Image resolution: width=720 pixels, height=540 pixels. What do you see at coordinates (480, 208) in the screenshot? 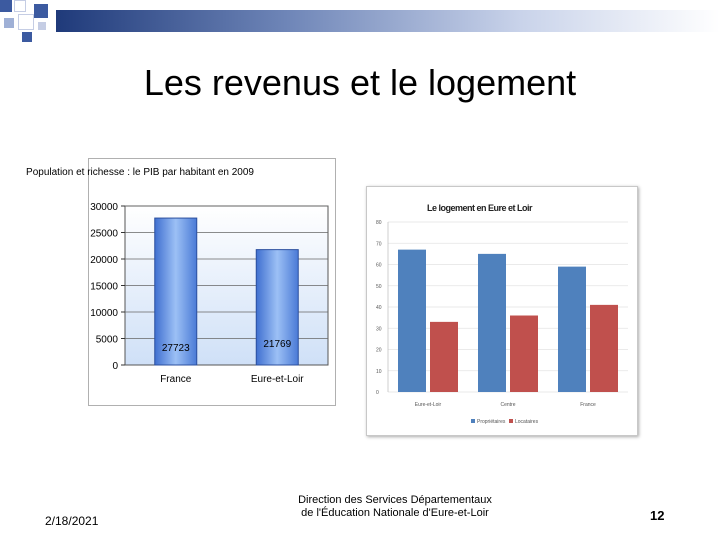
I see `logement-chart-title: Le logement en Eure et Loir` at bounding box center [480, 208].